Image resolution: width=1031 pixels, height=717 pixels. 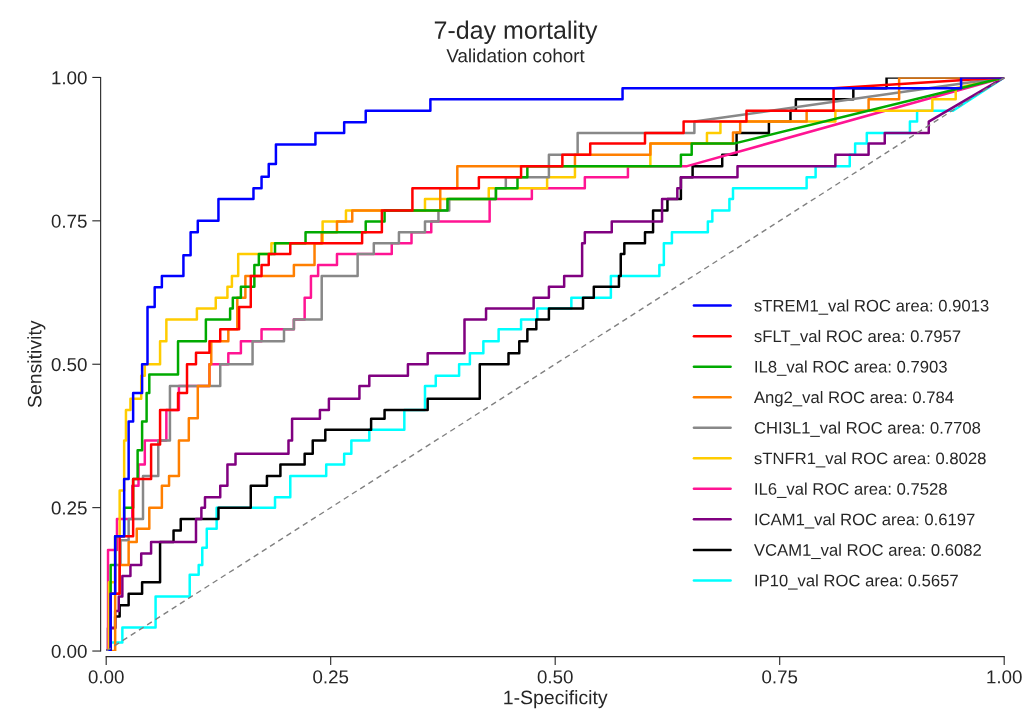 What do you see at coordinates (1004, 677) in the screenshot?
I see `x-tick-label: 1.00` at bounding box center [1004, 677].